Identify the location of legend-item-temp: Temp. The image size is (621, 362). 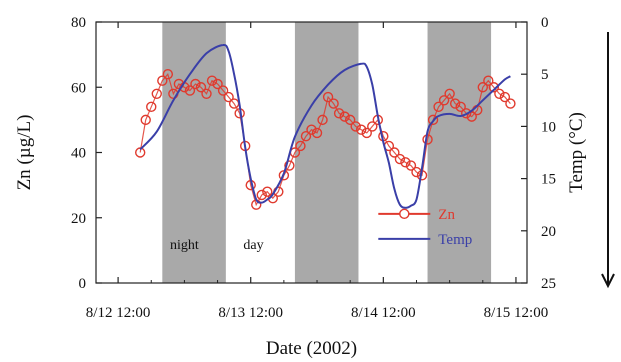
(425, 240).